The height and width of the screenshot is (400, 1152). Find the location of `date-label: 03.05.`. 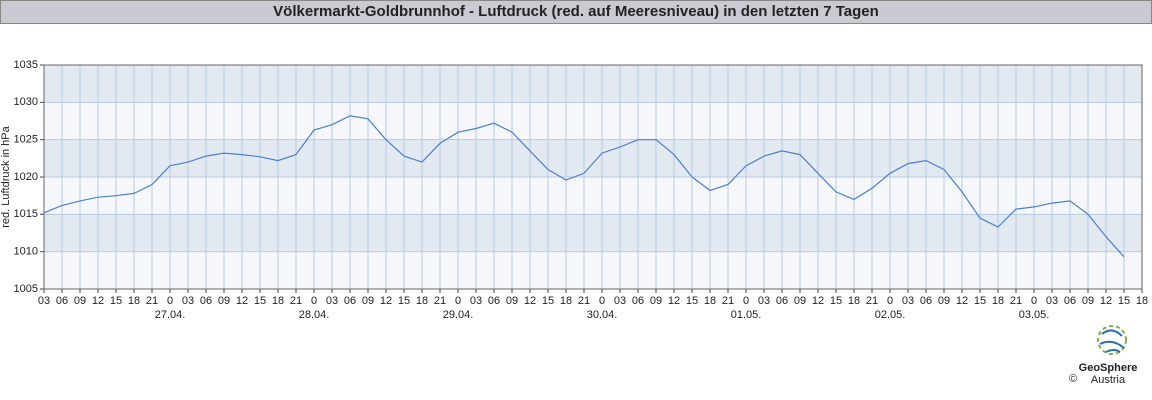

date-label: 03.05. is located at coordinates (1034, 315).